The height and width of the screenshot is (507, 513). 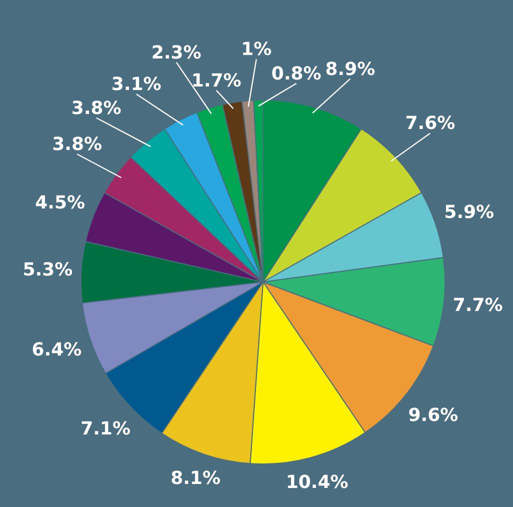 What do you see at coordinates (60, 203) in the screenshot?
I see `data-label: 4.5%` at bounding box center [60, 203].